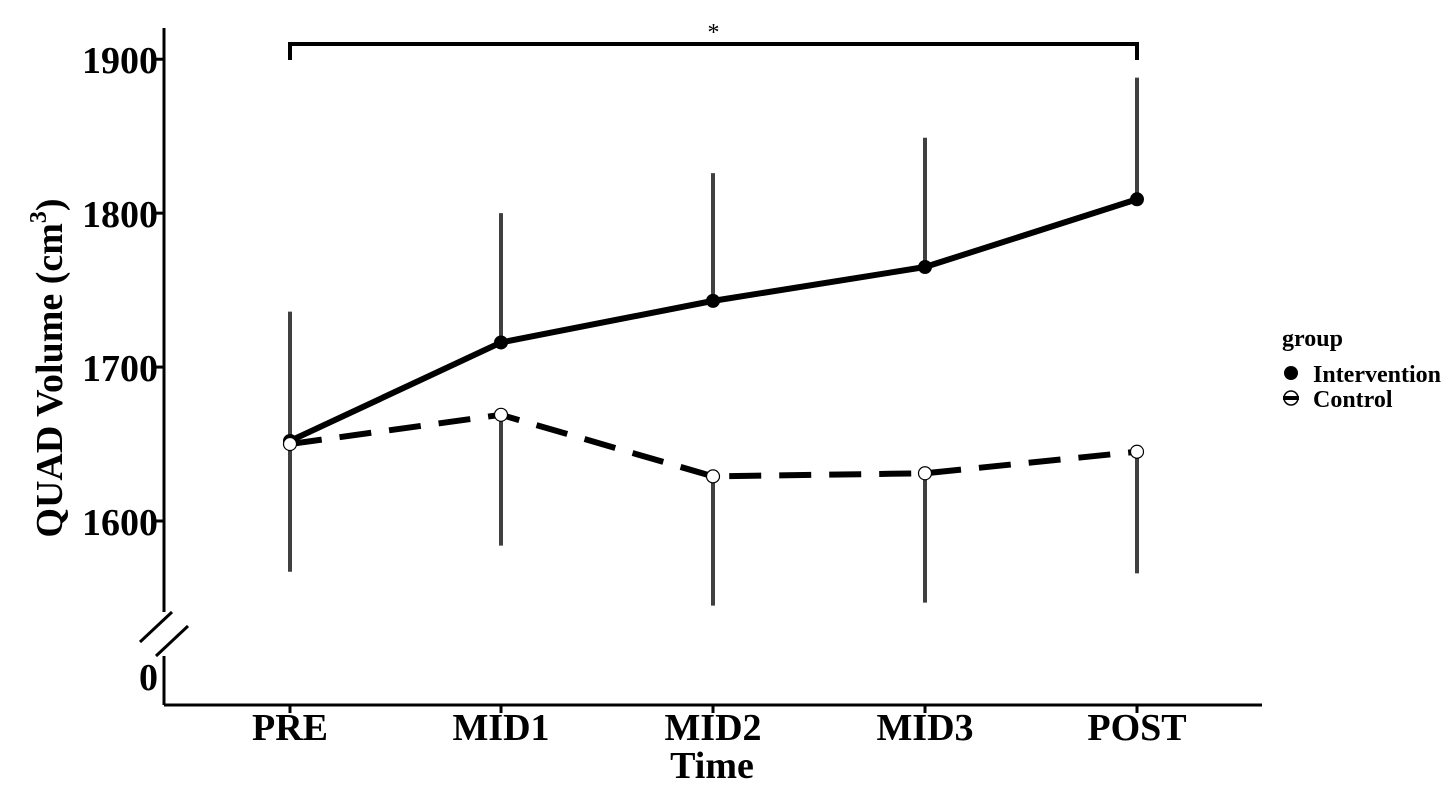  Describe the element at coordinates (1353, 400) in the screenshot. I see `legend-label-control: Control` at that location.